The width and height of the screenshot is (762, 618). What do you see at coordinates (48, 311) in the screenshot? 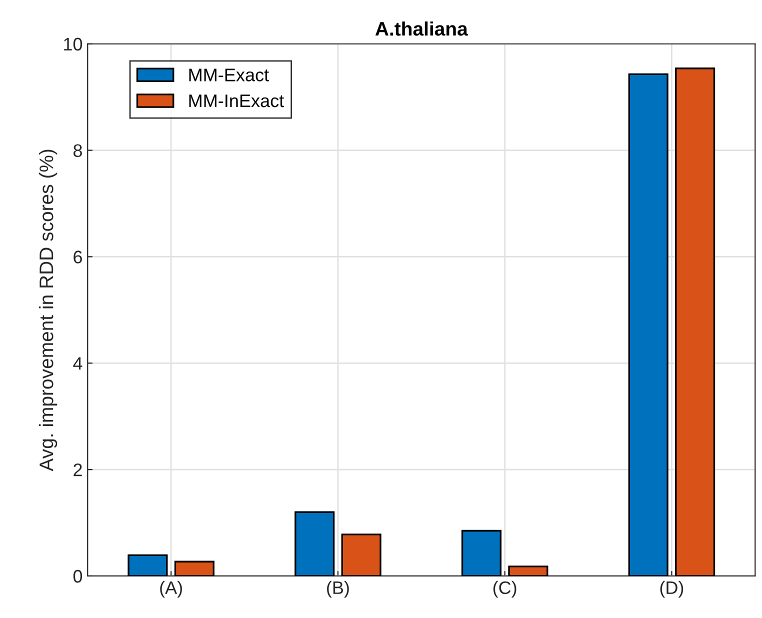
I see `y-axis-title: Avg. improvement in RDD scores (%)` at bounding box center [48, 311].